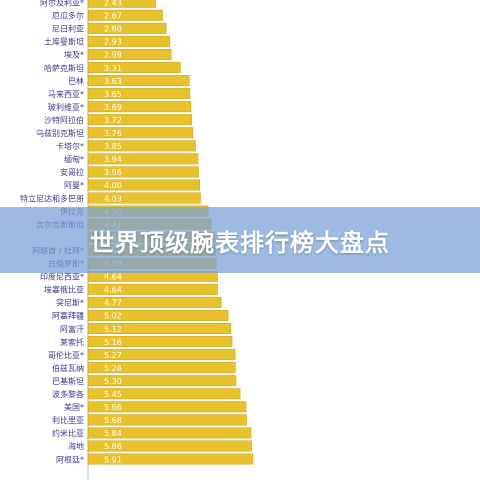 The image size is (480, 480). Describe the element at coordinates (113, 16) in the screenshot. I see `value-label: 2.67` at that location.